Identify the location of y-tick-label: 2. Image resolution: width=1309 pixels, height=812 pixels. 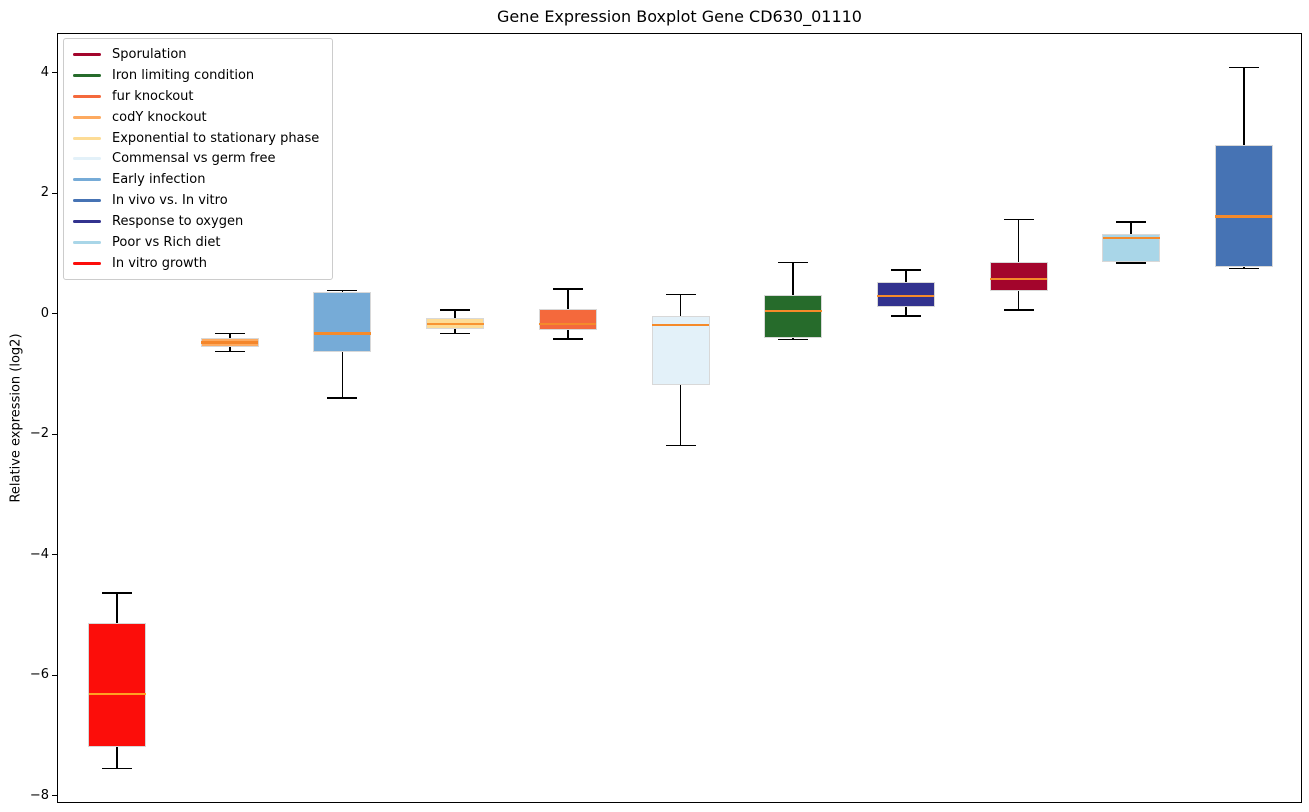
(44, 193).